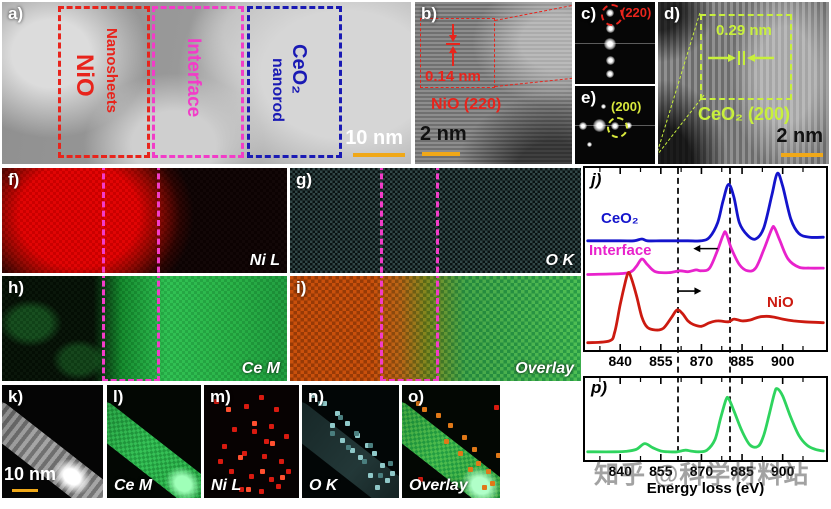 The height and width of the screenshot is (509, 831). What do you see at coordinates (620, 361) in the screenshot?
I see `x-tick-label: 840` at bounding box center [620, 361].